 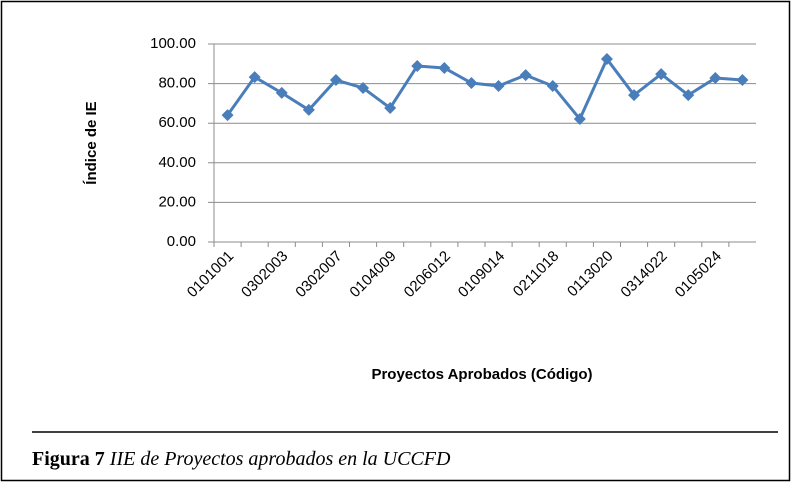 I want to click on x-tick-label: 0302003, so click(x=264, y=274).